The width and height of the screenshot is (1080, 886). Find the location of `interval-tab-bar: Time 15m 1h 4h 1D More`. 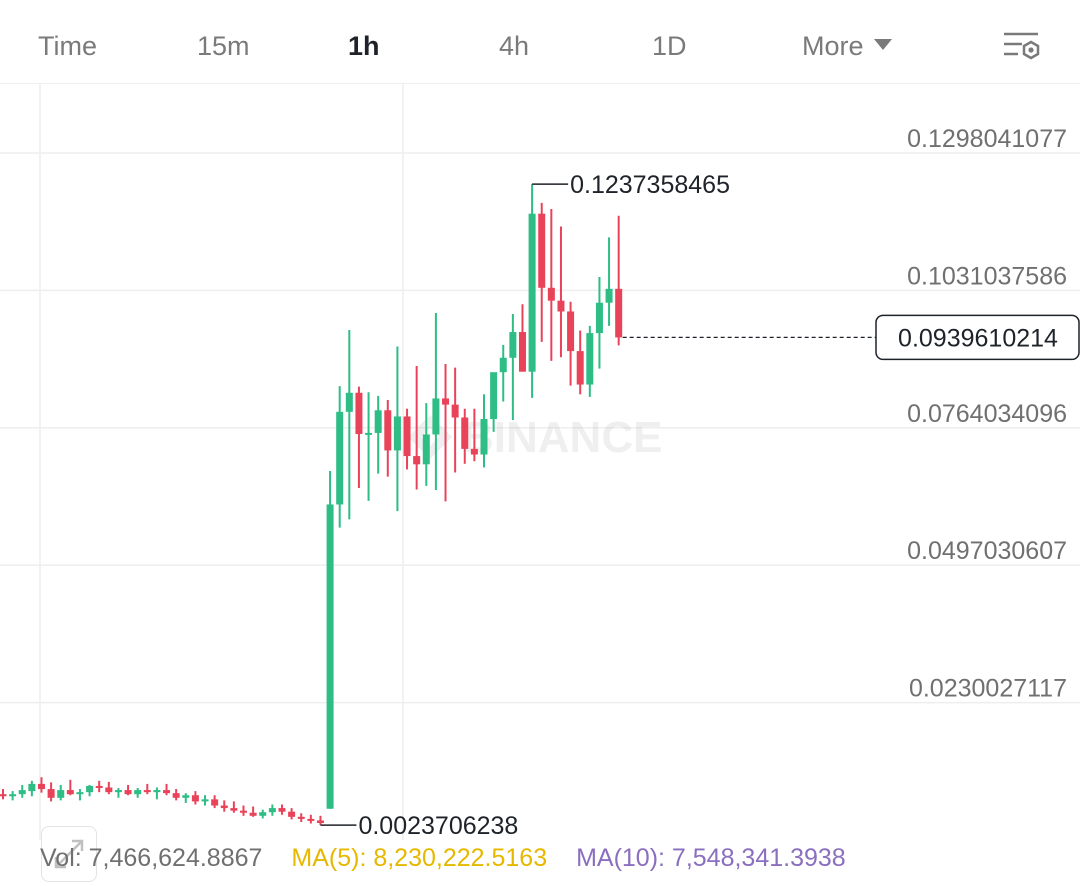

interval-tab-bar: Time 15m 1h 4h 1D More is located at coordinates (540, 42).